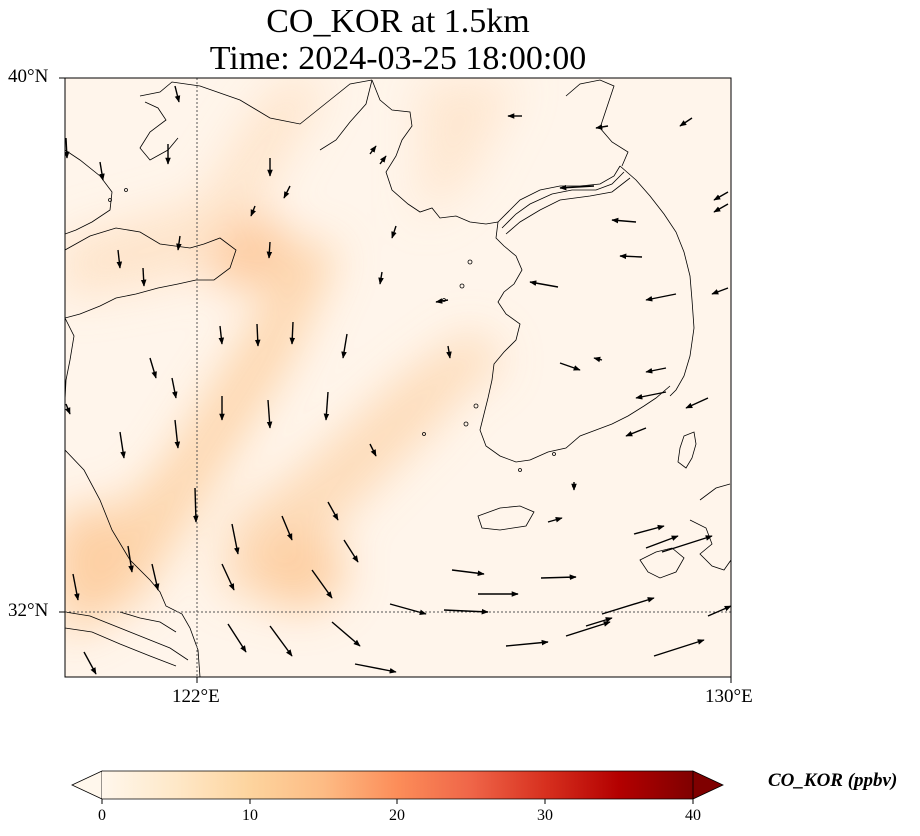 This screenshot has width=920, height=836. I want to click on lon-tick-122e: 122°E, so click(196, 696).